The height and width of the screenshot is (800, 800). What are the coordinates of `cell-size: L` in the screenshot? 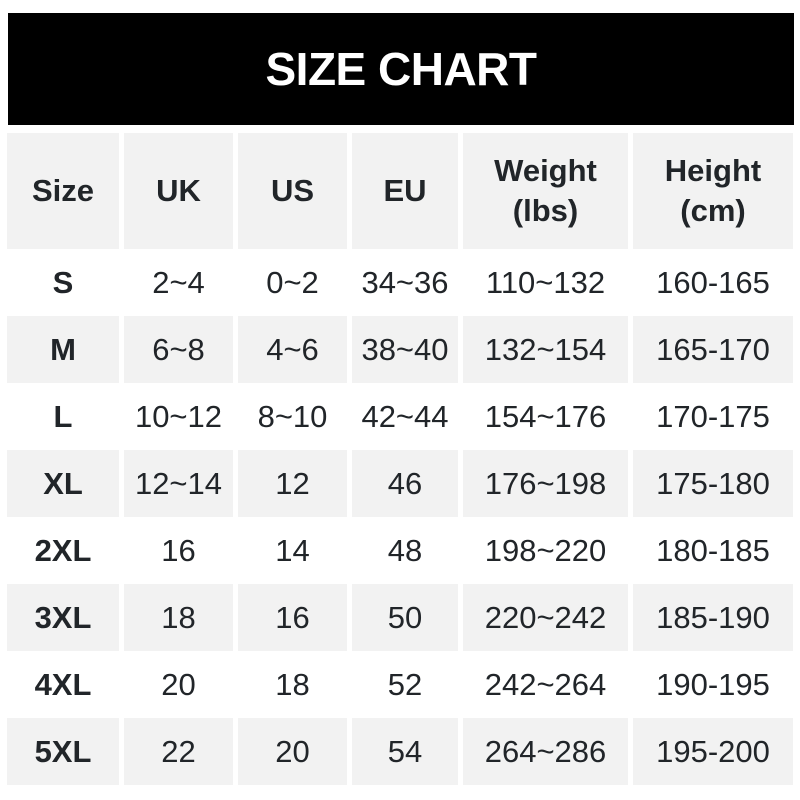 It's located at (63, 416).